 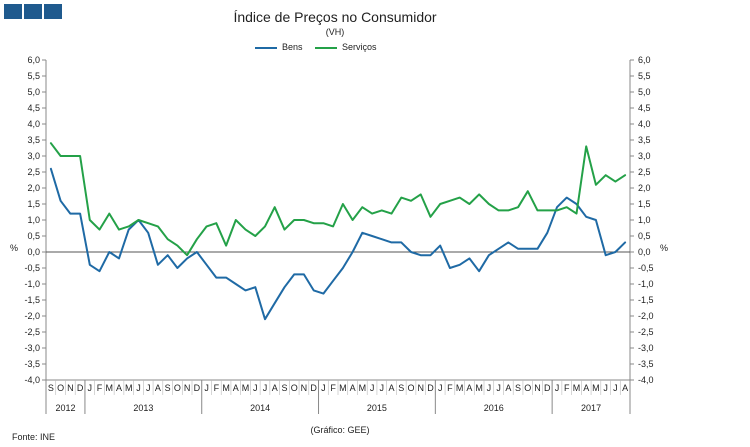 What do you see at coordinates (32, 316) in the screenshot?
I see `y-tick-label-left: -2,0` at bounding box center [32, 316].